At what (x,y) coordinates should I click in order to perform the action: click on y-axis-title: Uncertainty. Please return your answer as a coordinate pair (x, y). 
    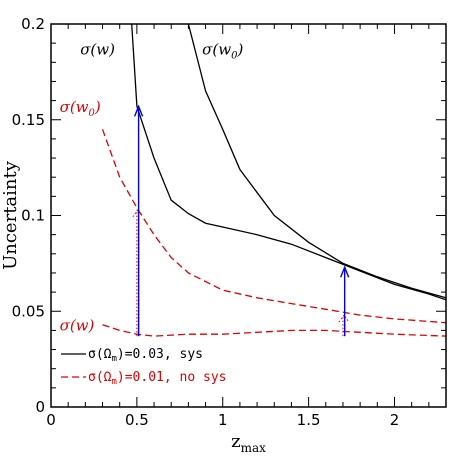
    Looking at the image, I should click on (10, 215).